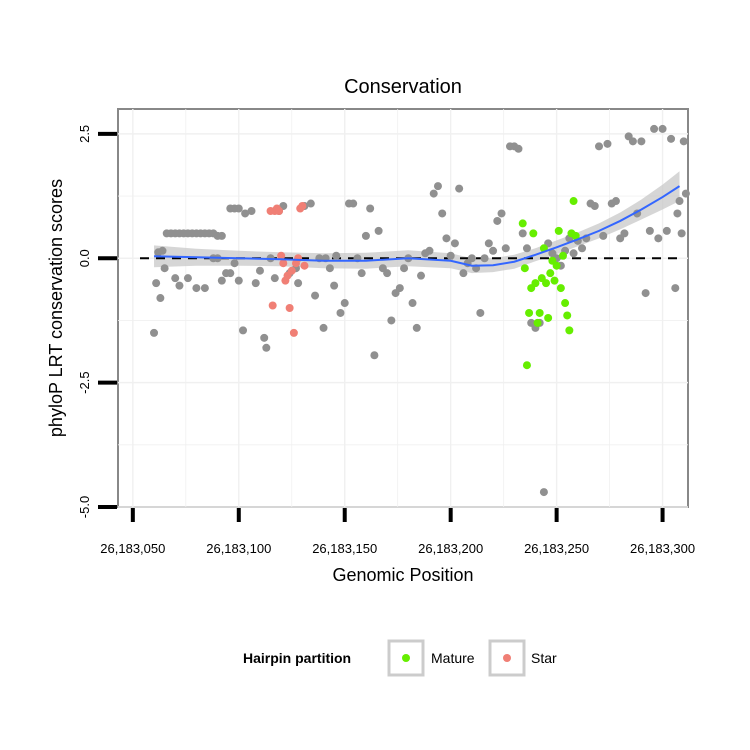 The height and width of the screenshot is (750, 750). I want to click on x-tick-label: 26,183,200, so click(450, 548).